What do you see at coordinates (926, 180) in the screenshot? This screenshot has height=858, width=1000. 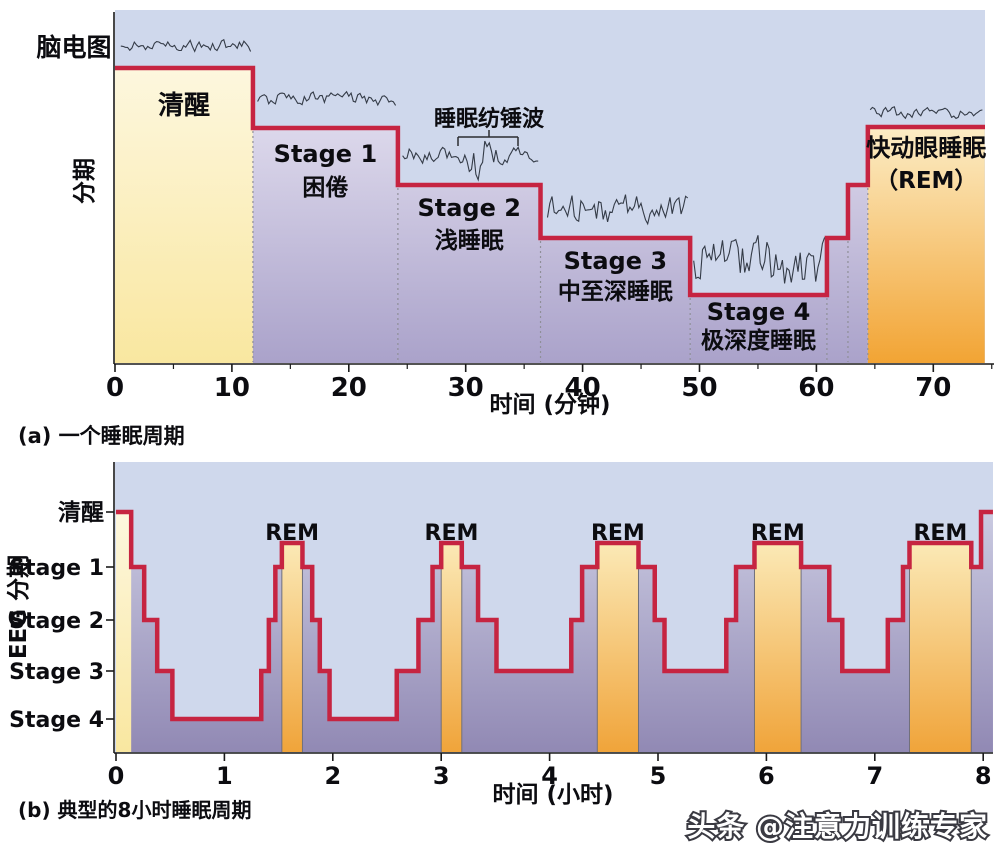 I see `stage-sublabel-a-7: （REM）` at bounding box center [926, 180].